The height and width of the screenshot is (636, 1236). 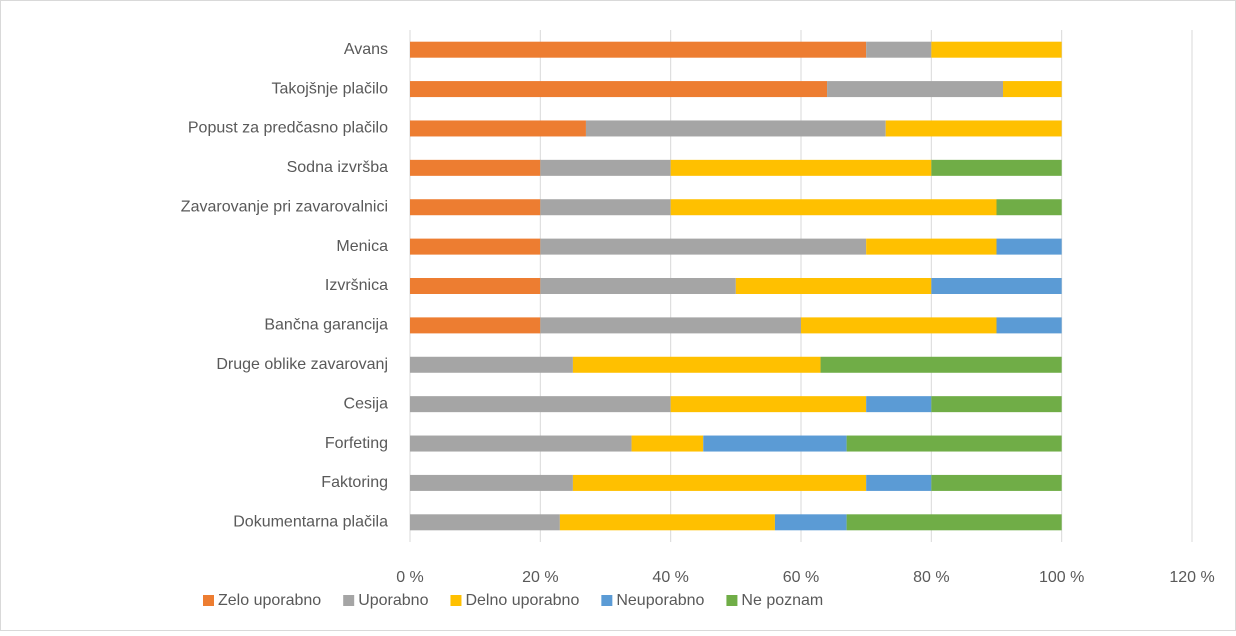 What do you see at coordinates (1191, 577) in the screenshot?
I see `x-tick-label: 120 %` at bounding box center [1191, 577].